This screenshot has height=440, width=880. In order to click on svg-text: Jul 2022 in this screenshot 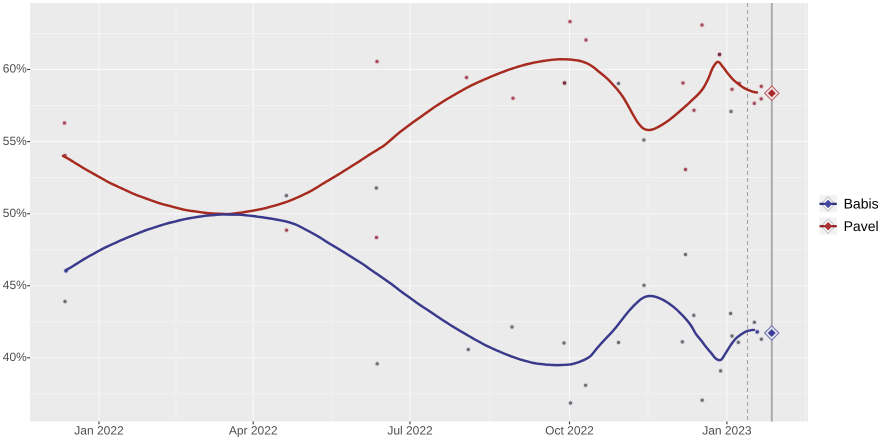, I will do `click(410, 431)`.